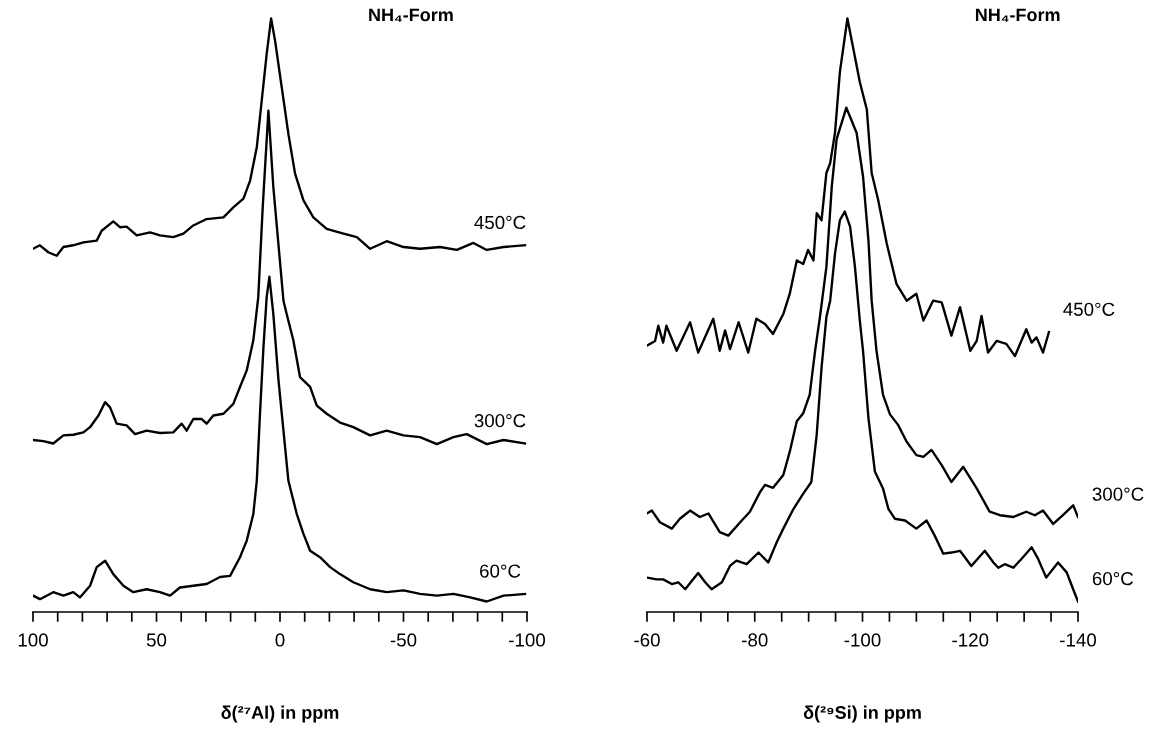 The width and height of the screenshot is (1162, 729). I want to click on x-tick-label: -140, so click(1078, 640).